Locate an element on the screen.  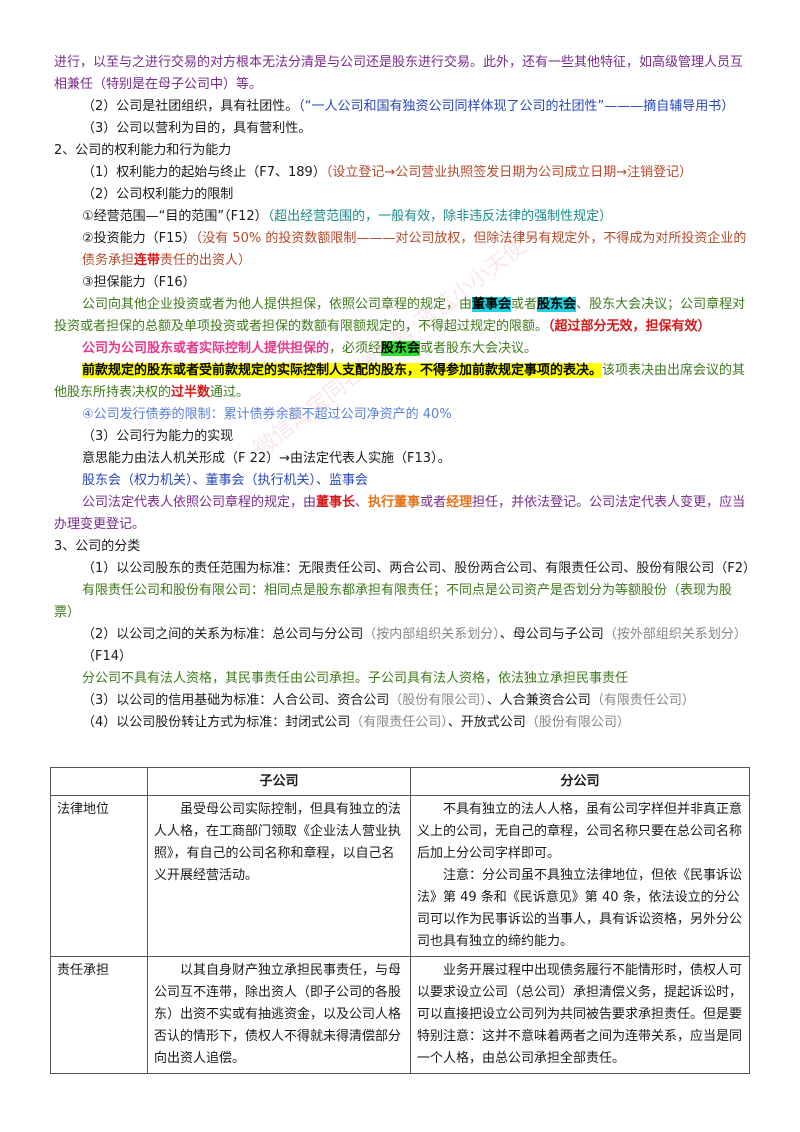
text: 、母公司与子公司 is located at coordinates (551, 634).